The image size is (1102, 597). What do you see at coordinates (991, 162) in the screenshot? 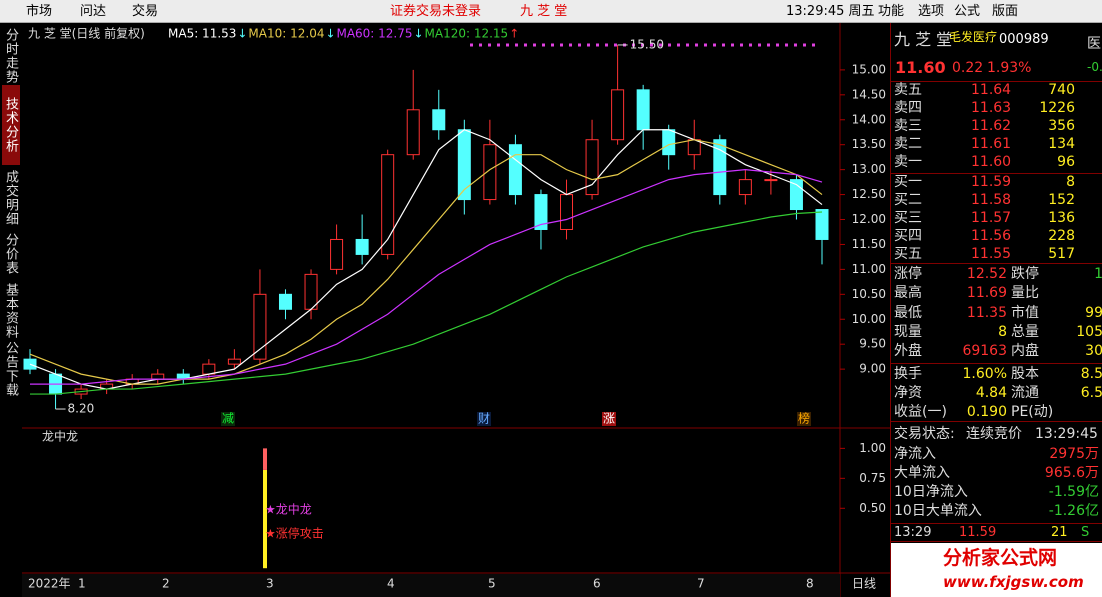
I see `order-price: 11.60` at bounding box center [991, 162].